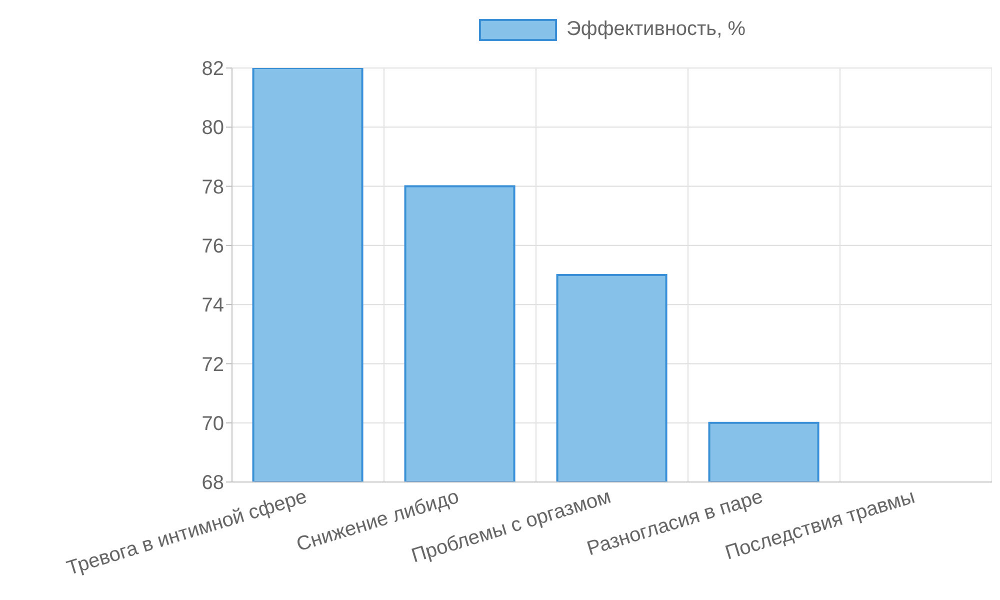  What do you see at coordinates (213, 483) in the screenshot?
I see `y-tick-label: 68` at bounding box center [213, 483].